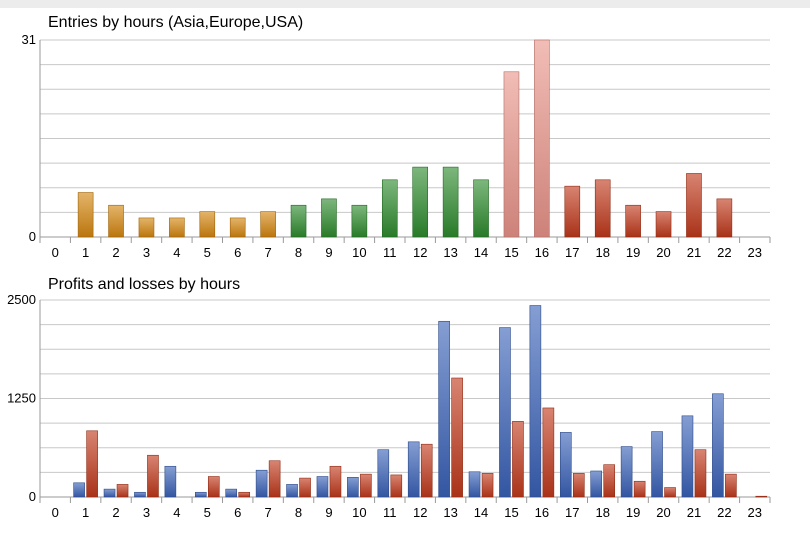  What do you see at coordinates (207, 252) in the screenshot?
I see `x-tick-label: 5` at bounding box center [207, 252].